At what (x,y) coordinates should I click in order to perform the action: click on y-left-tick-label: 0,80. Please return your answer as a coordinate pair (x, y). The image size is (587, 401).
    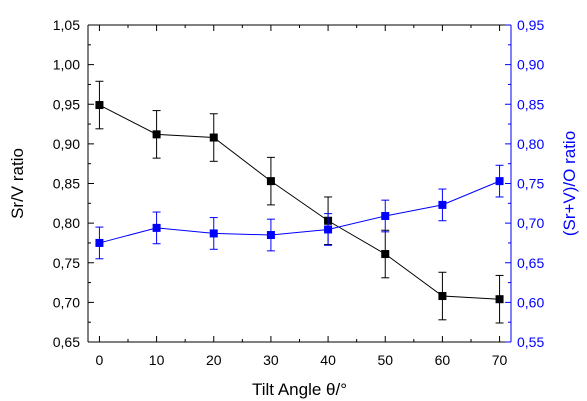
    Looking at the image, I should click on (66, 223).